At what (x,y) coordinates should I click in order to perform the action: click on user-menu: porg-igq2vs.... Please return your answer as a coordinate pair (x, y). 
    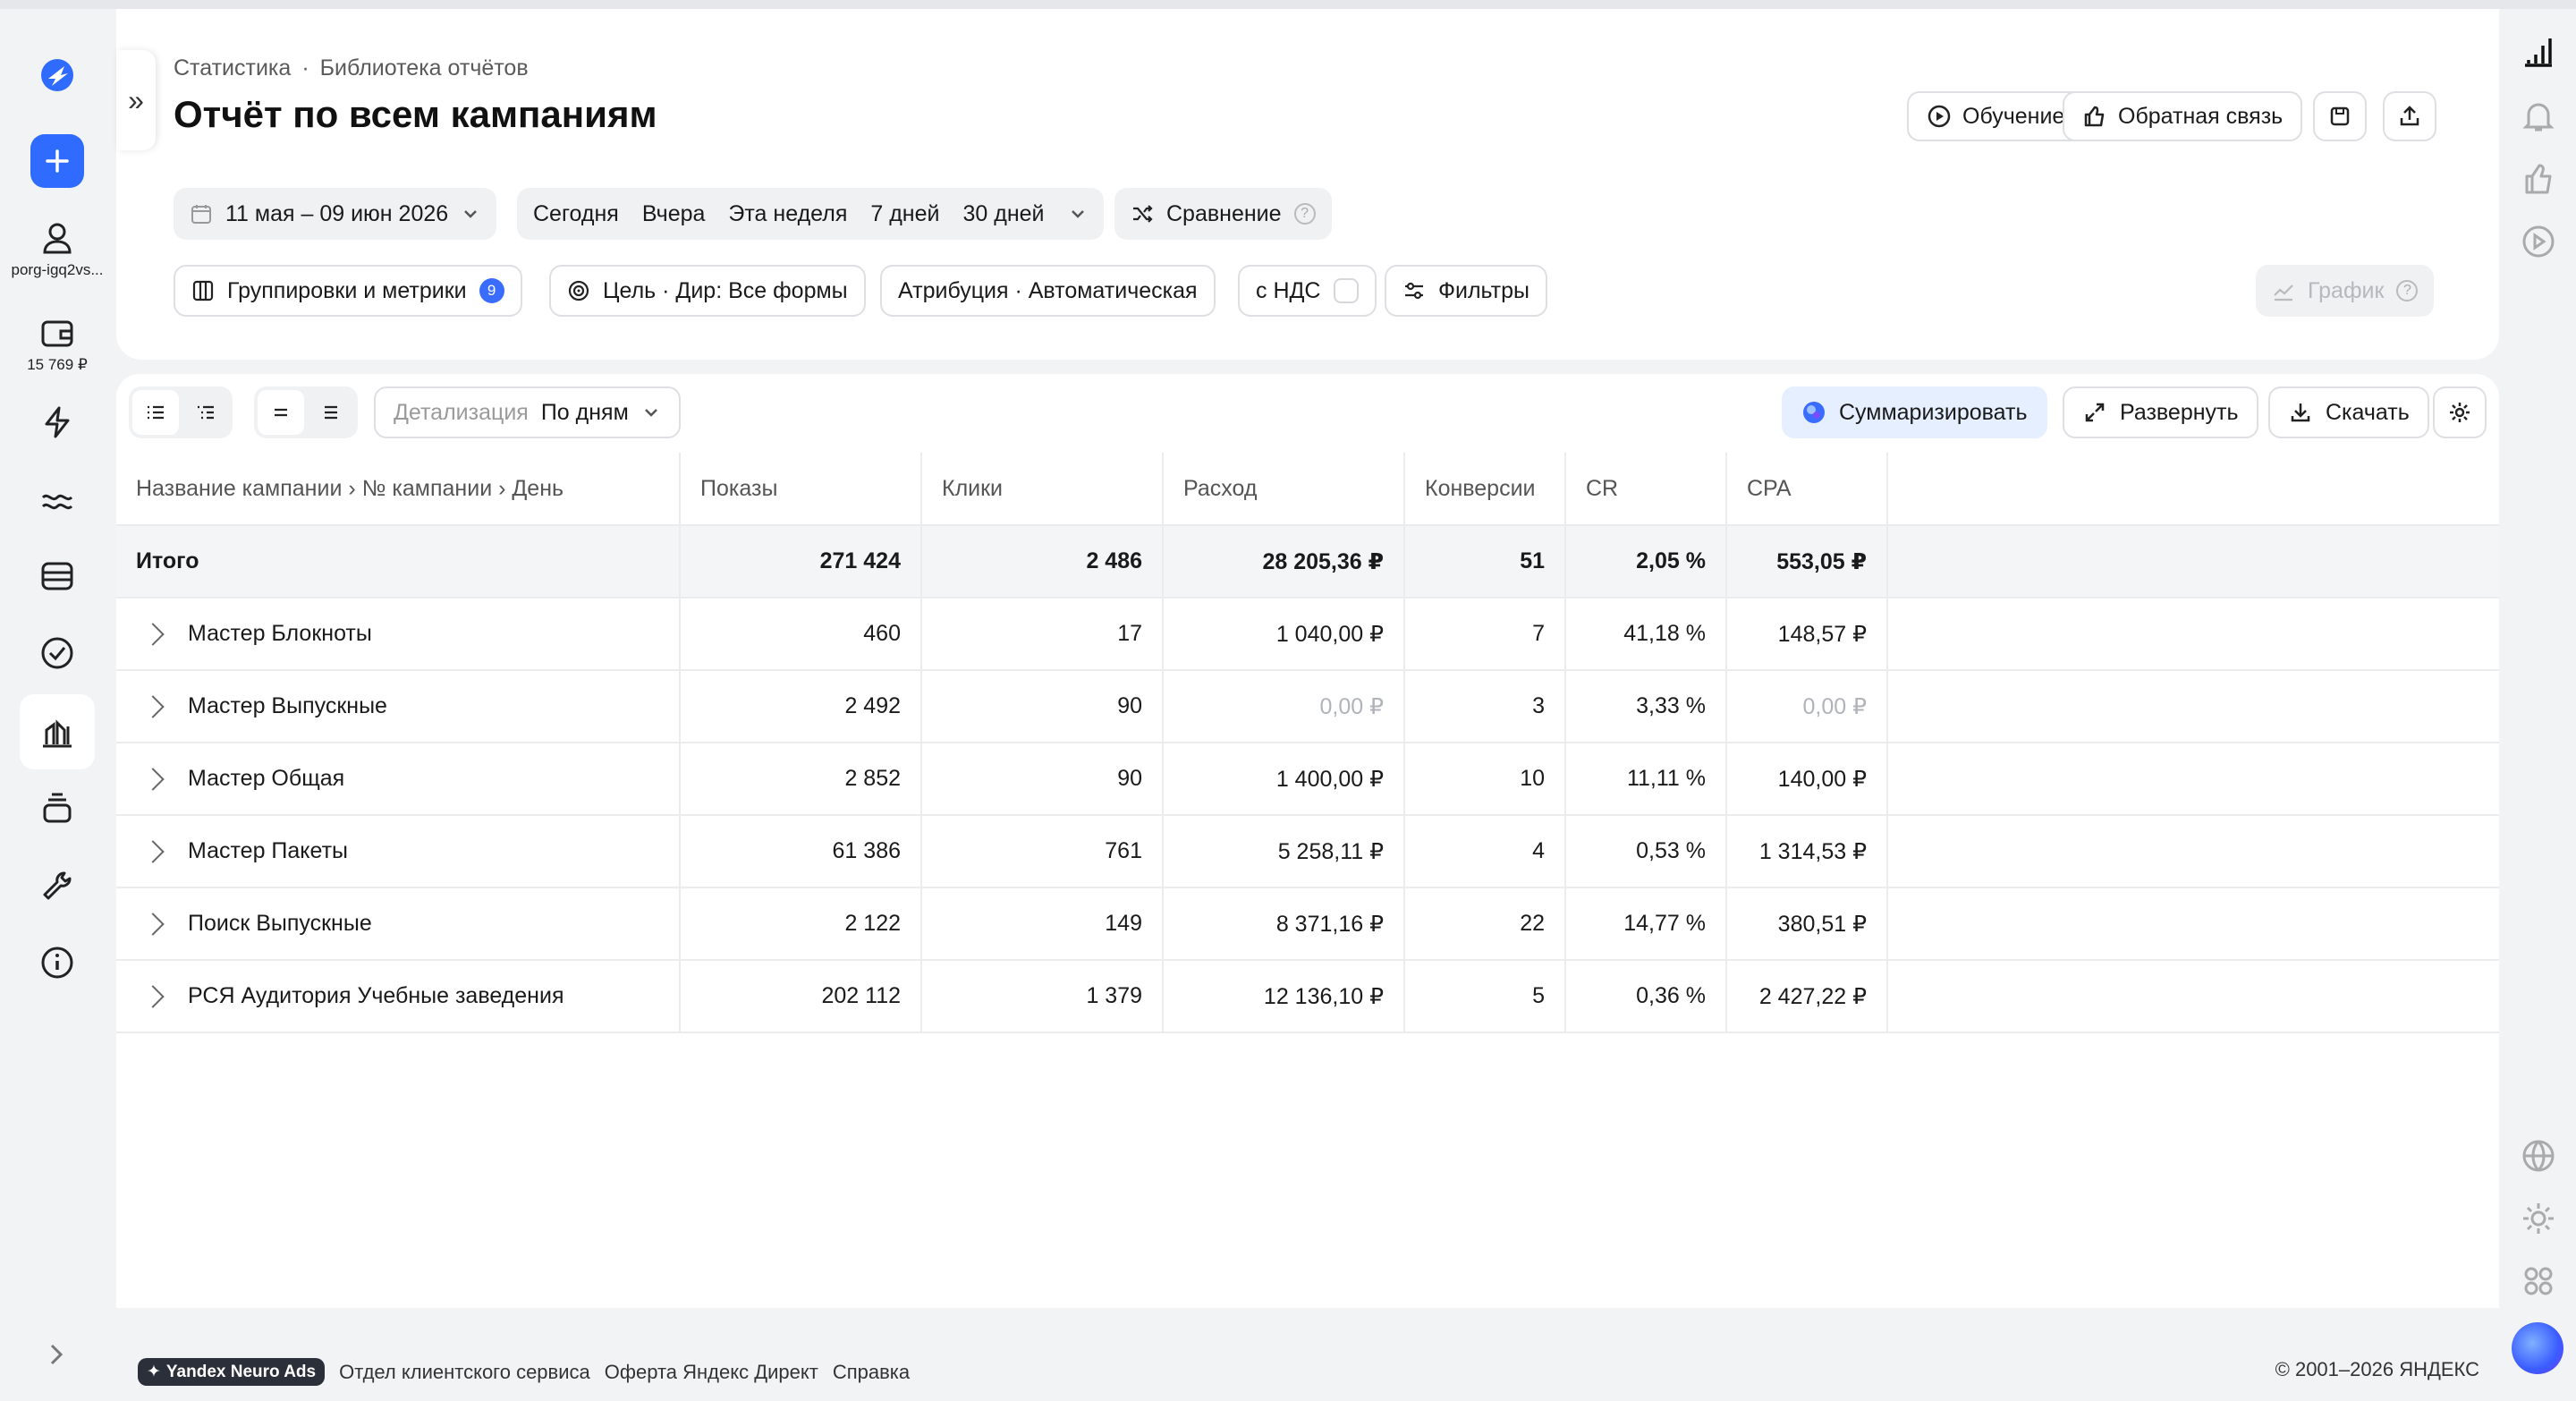
    Looking at the image, I should click on (57, 249).